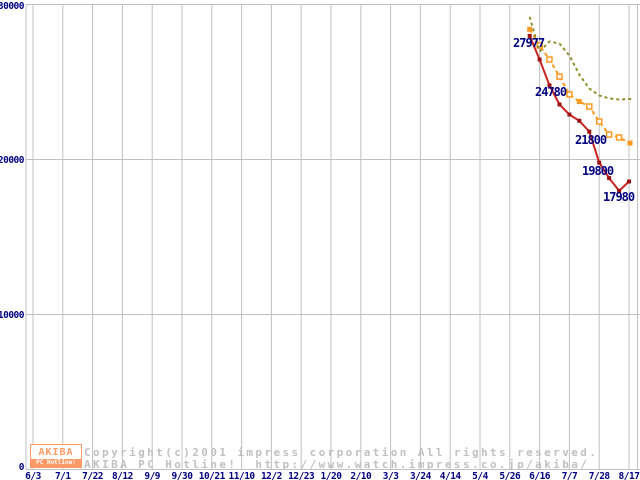  I want to click on x-tick-label-1/20: 1/20, so click(332, 475).